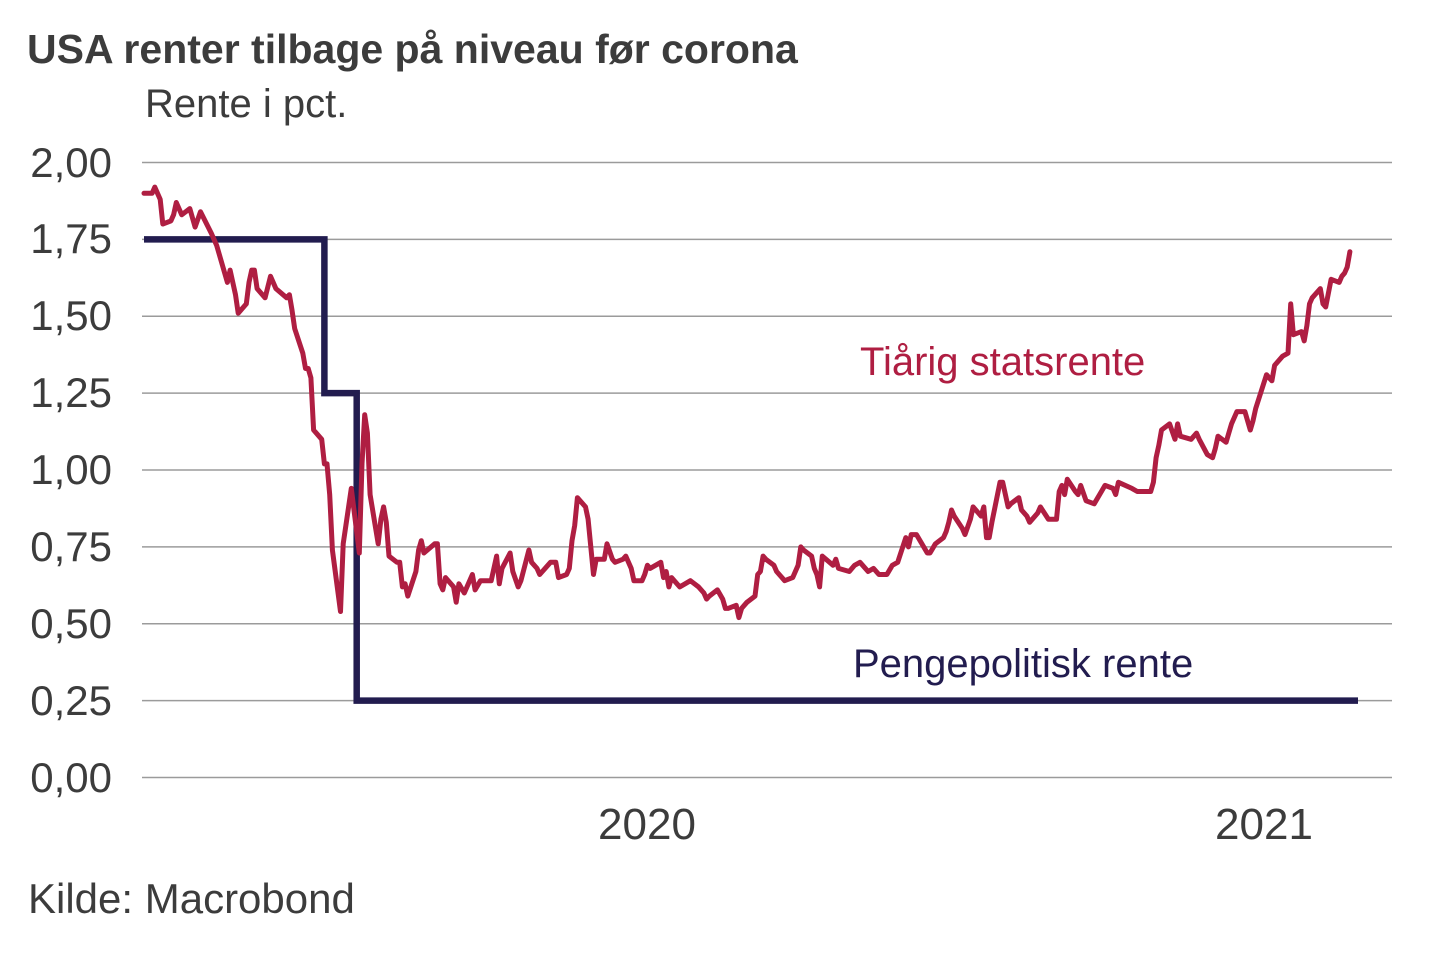 This screenshot has width=1440, height=960. What do you see at coordinates (647, 824) in the screenshot?
I see `x-tick-label: 2020` at bounding box center [647, 824].